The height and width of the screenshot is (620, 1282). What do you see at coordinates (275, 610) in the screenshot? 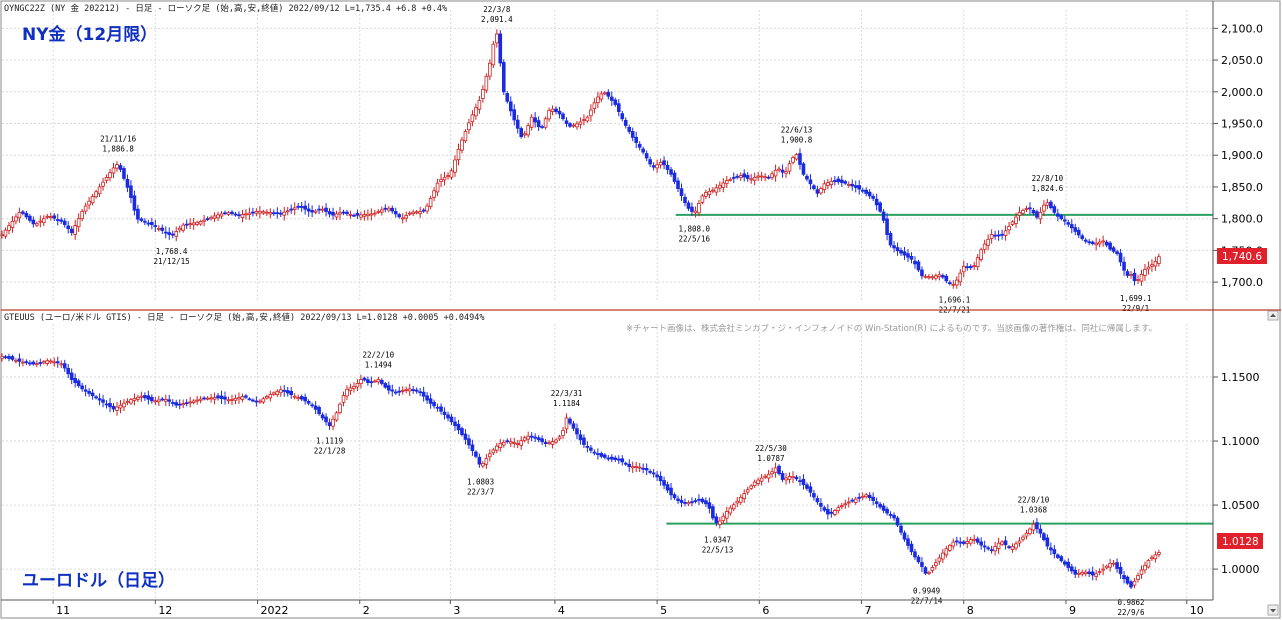
I see `x-tick-label: 2022` at bounding box center [275, 610].